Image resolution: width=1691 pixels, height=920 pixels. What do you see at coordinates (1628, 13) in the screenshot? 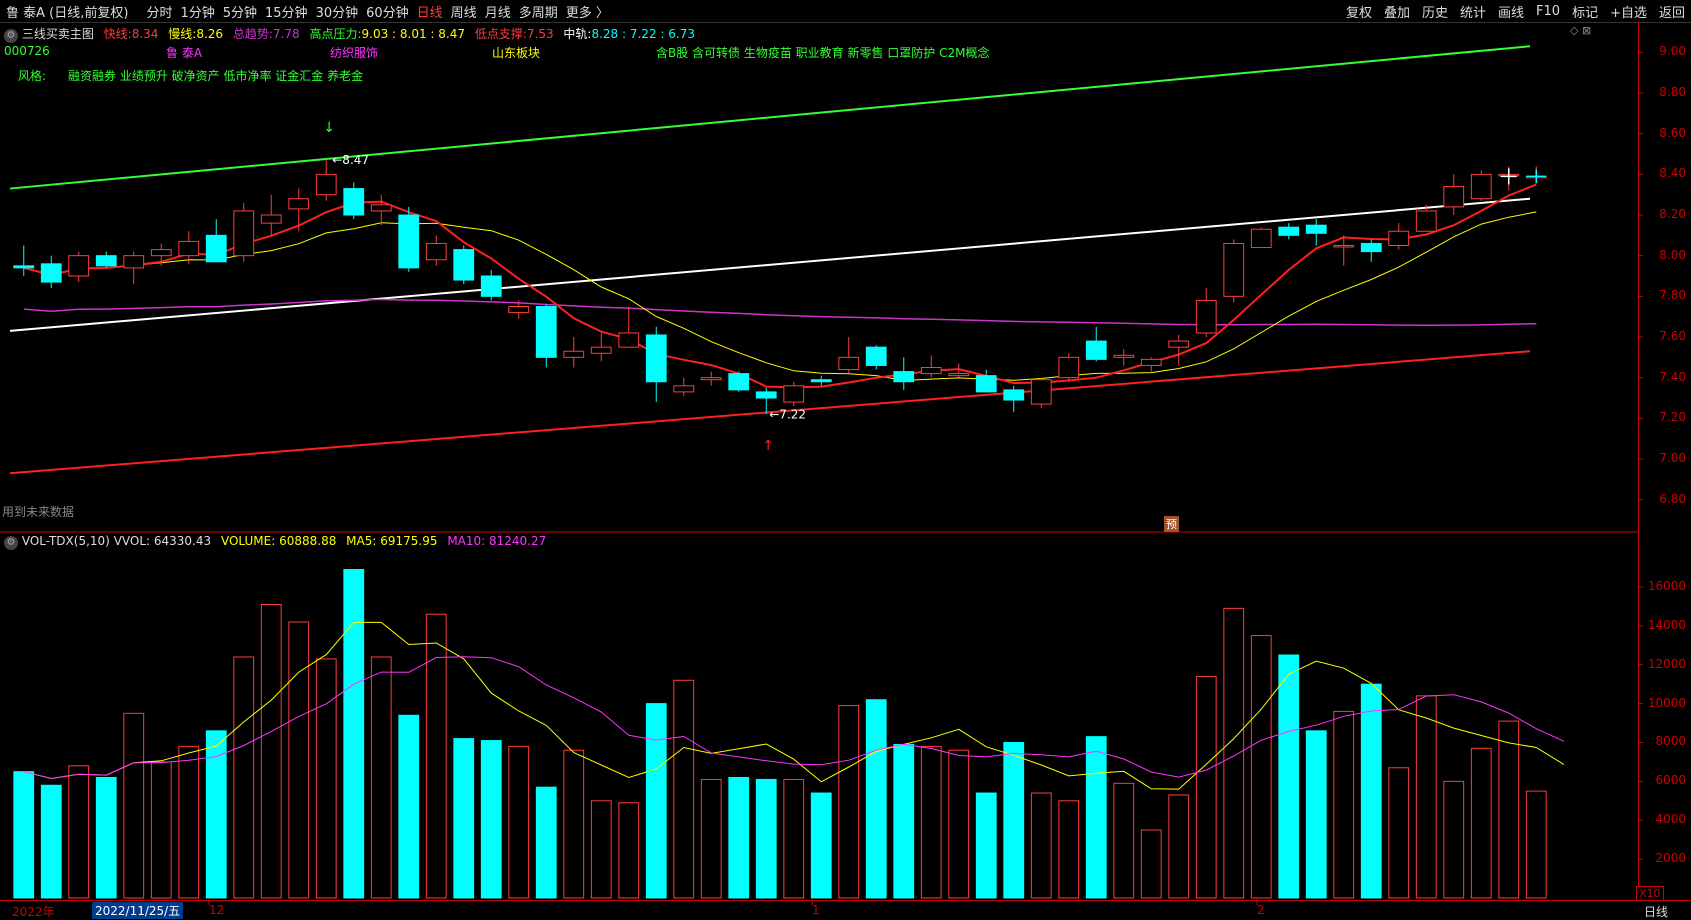
I see `add-watchlist-button: +自选` at bounding box center [1628, 13].